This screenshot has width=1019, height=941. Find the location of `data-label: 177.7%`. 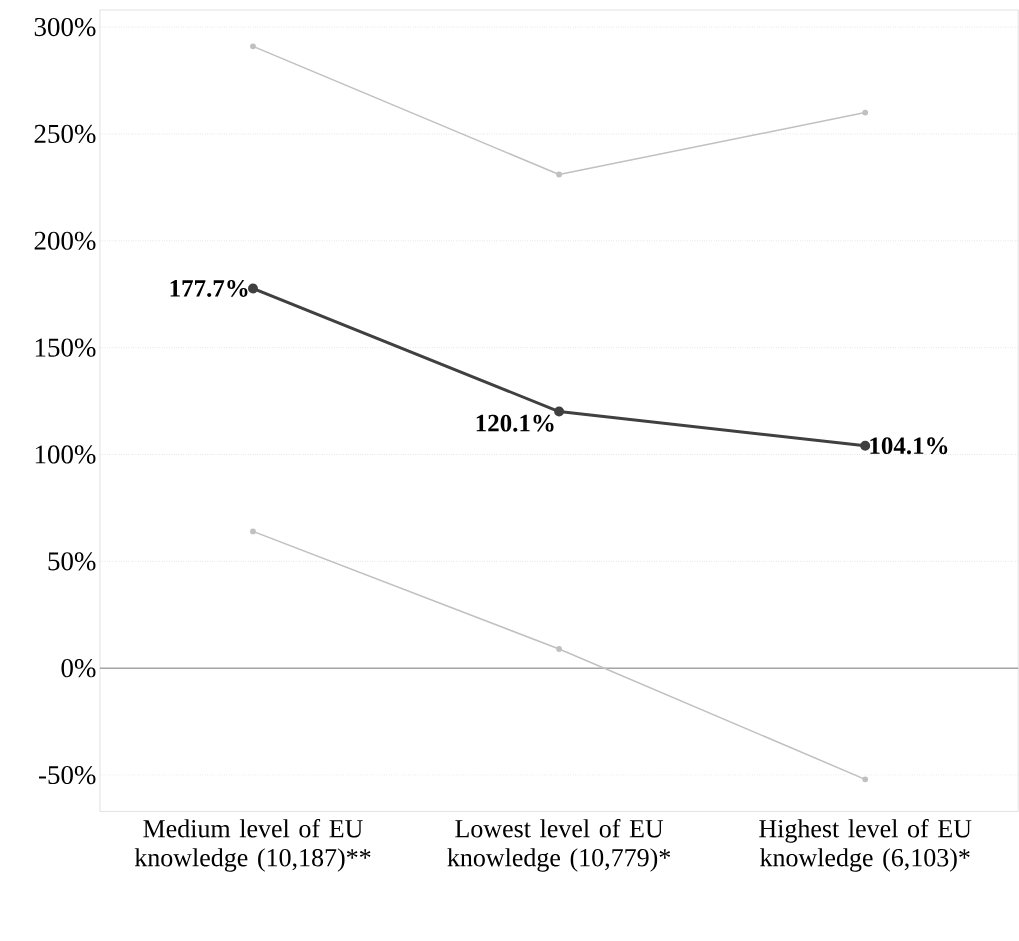

data-label: 177.7% is located at coordinates (209, 288).